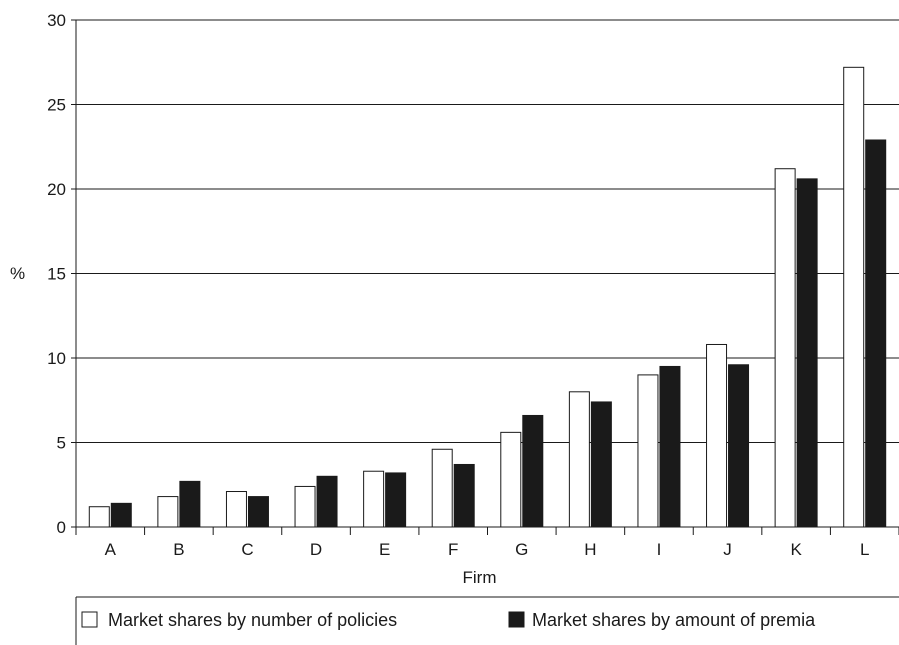 The width and height of the screenshot is (899, 645). What do you see at coordinates (453, 549) in the screenshot?
I see `x-tick-label: F` at bounding box center [453, 549].